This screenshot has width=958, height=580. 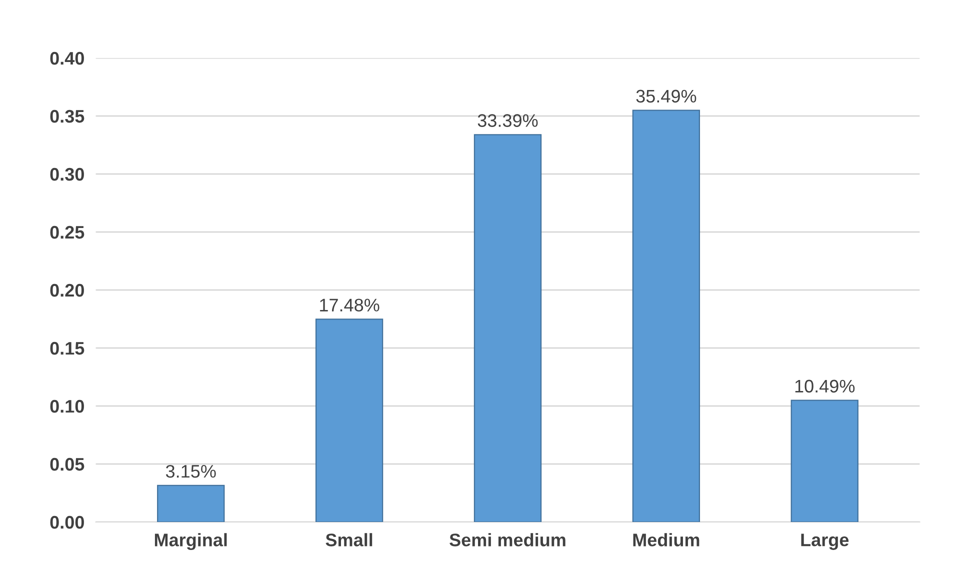 What do you see at coordinates (67, 464) in the screenshot?
I see `y-tick-label: 0.05` at bounding box center [67, 464].